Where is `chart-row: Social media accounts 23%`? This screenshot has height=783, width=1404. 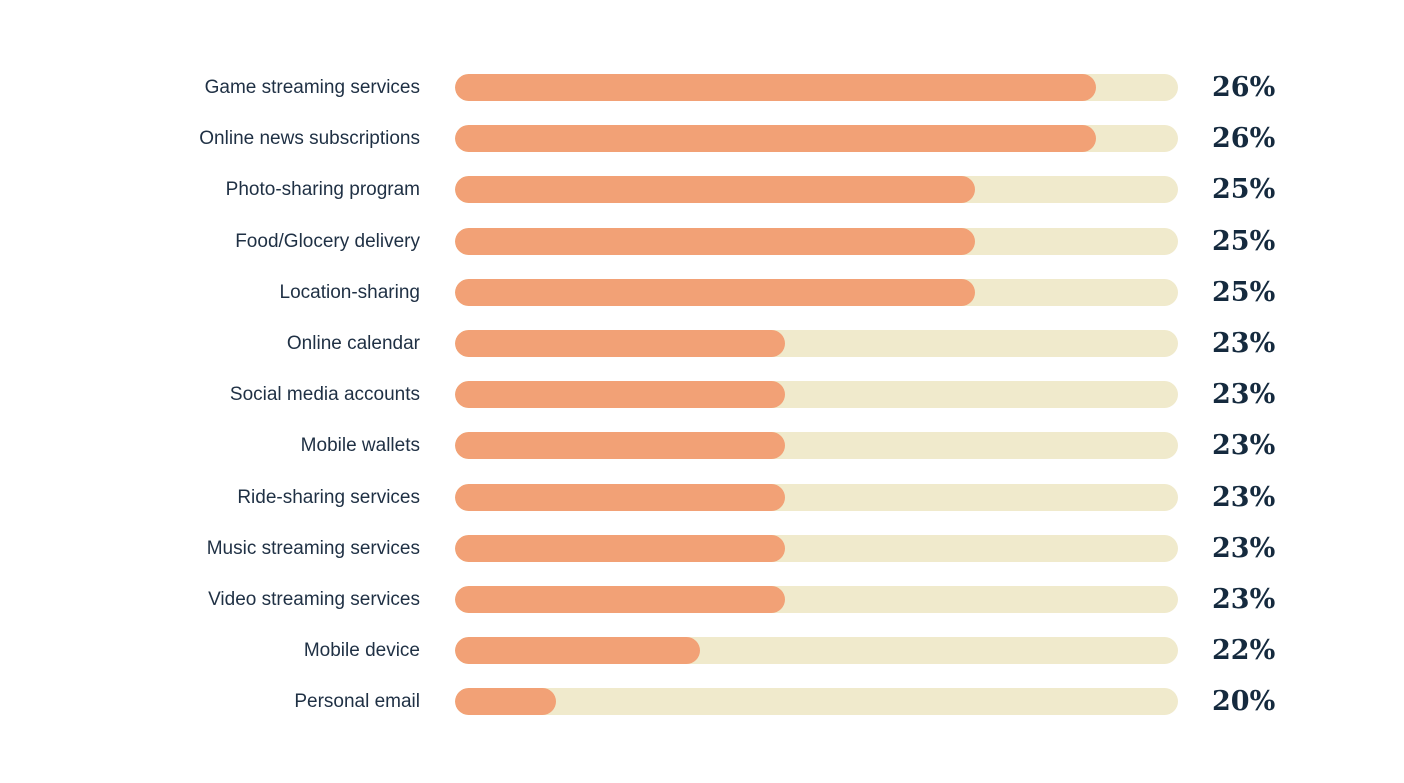 chart-row: Social media accounts 23% is located at coordinates (702, 395).